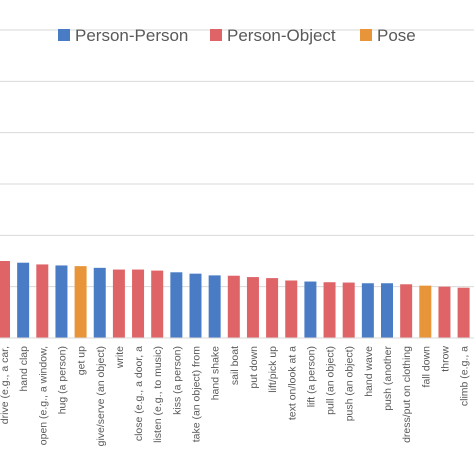 The image size is (474, 474). Describe the element at coordinates (465, 376) in the screenshot. I see `x-tick-label: climb (e.g., a` at that location.